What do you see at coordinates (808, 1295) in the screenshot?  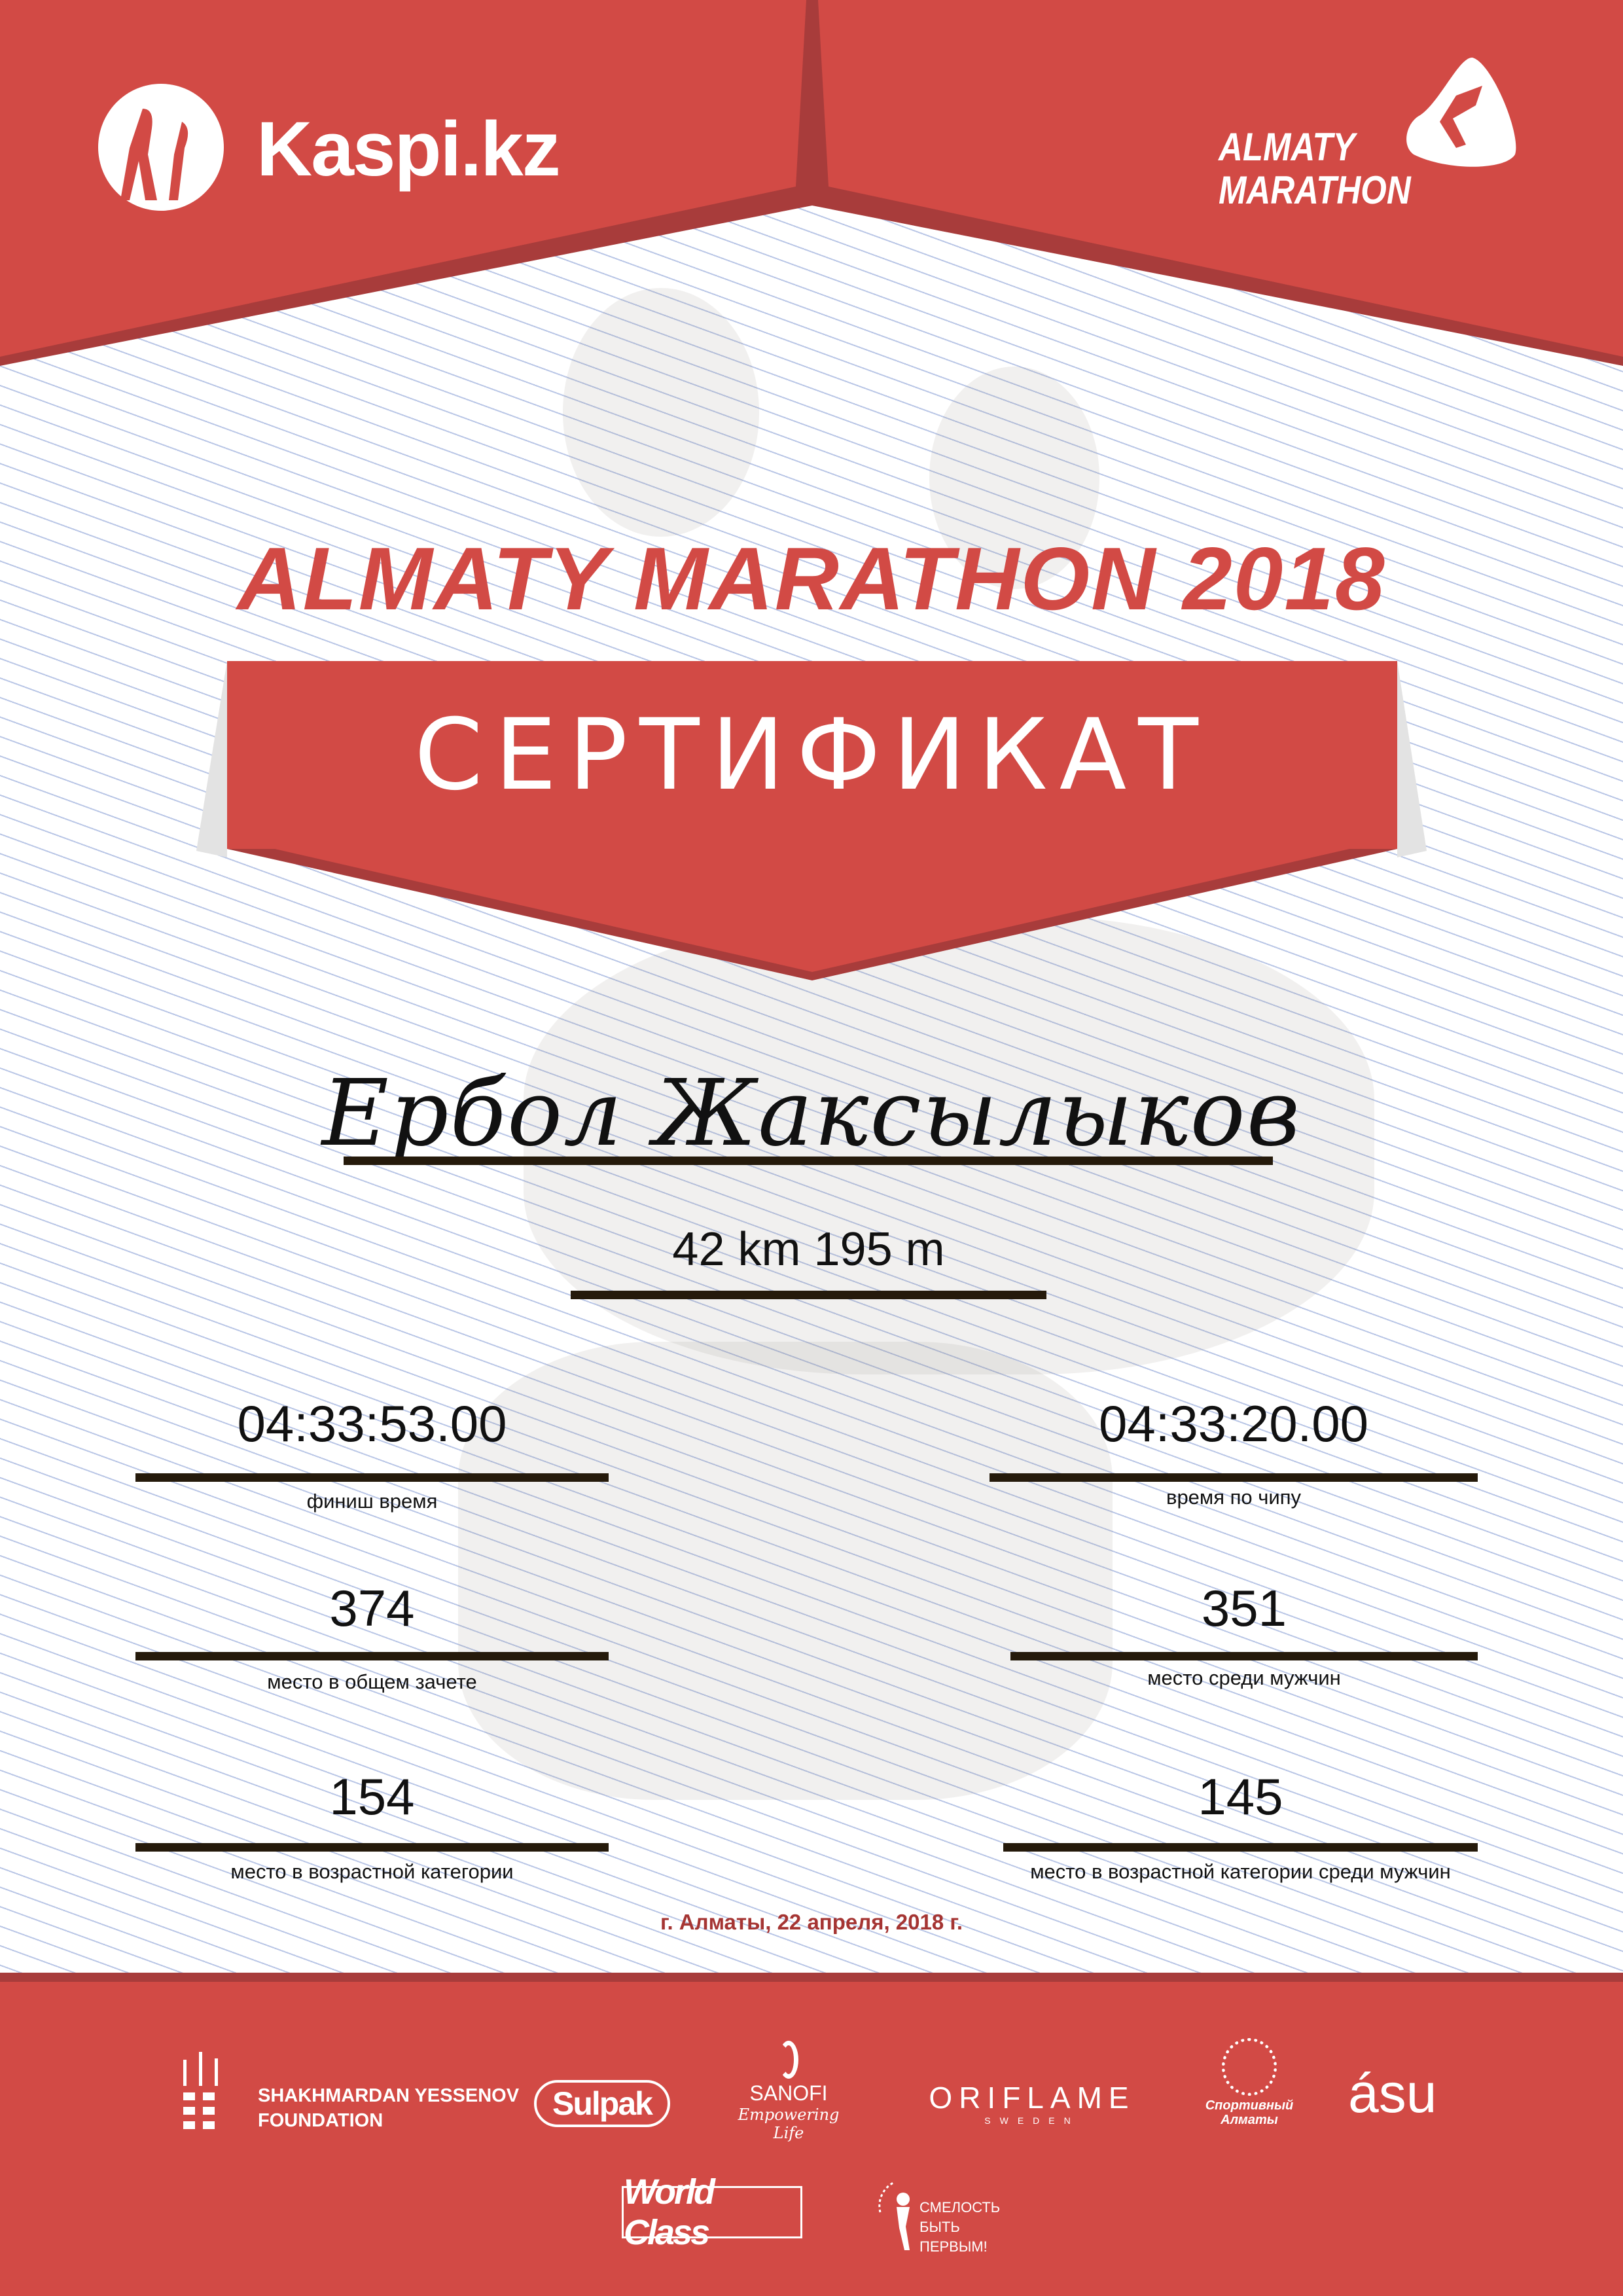 I see `distance-underline` at bounding box center [808, 1295].